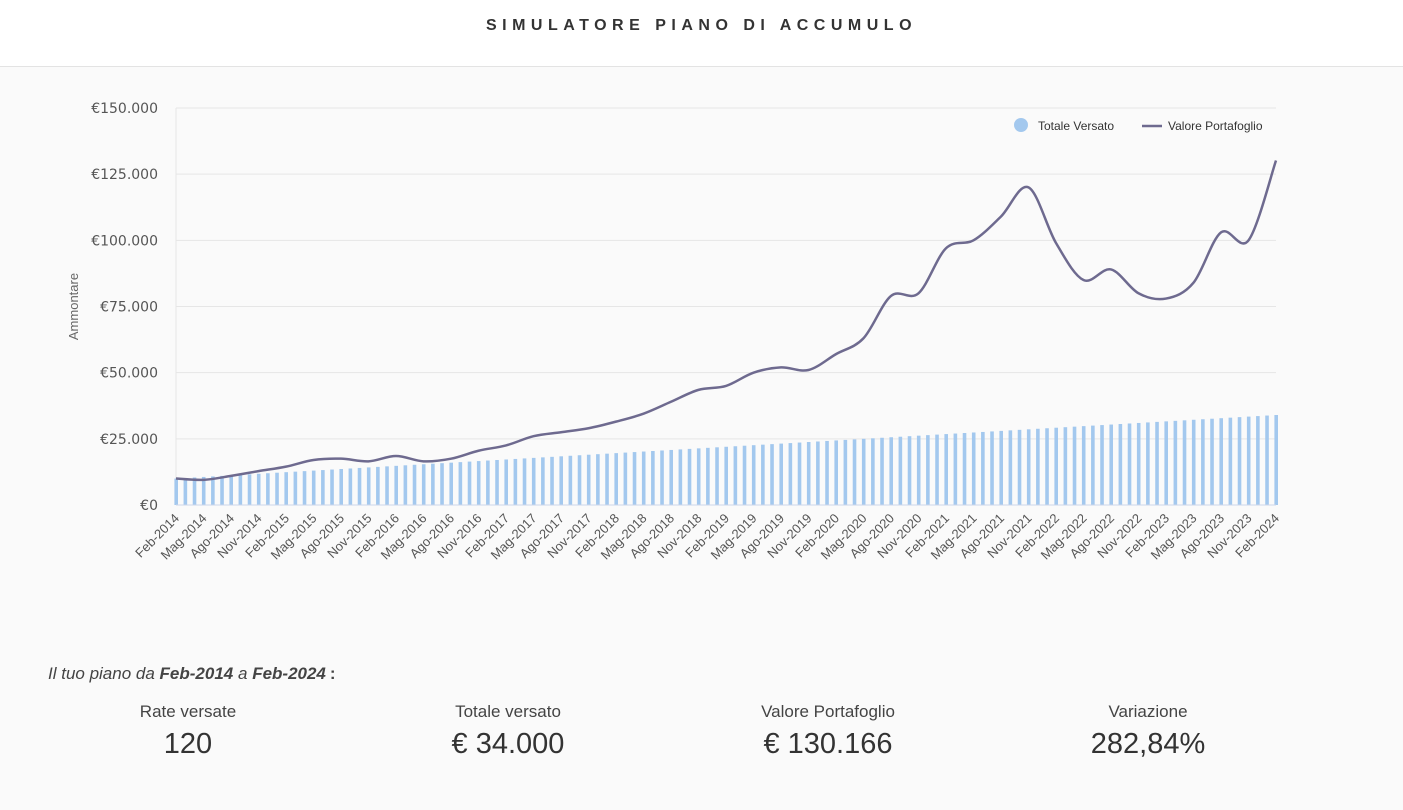 The height and width of the screenshot is (810, 1403). Describe the element at coordinates (188, 744) in the screenshot. I see `stat-value: 120` at that location.